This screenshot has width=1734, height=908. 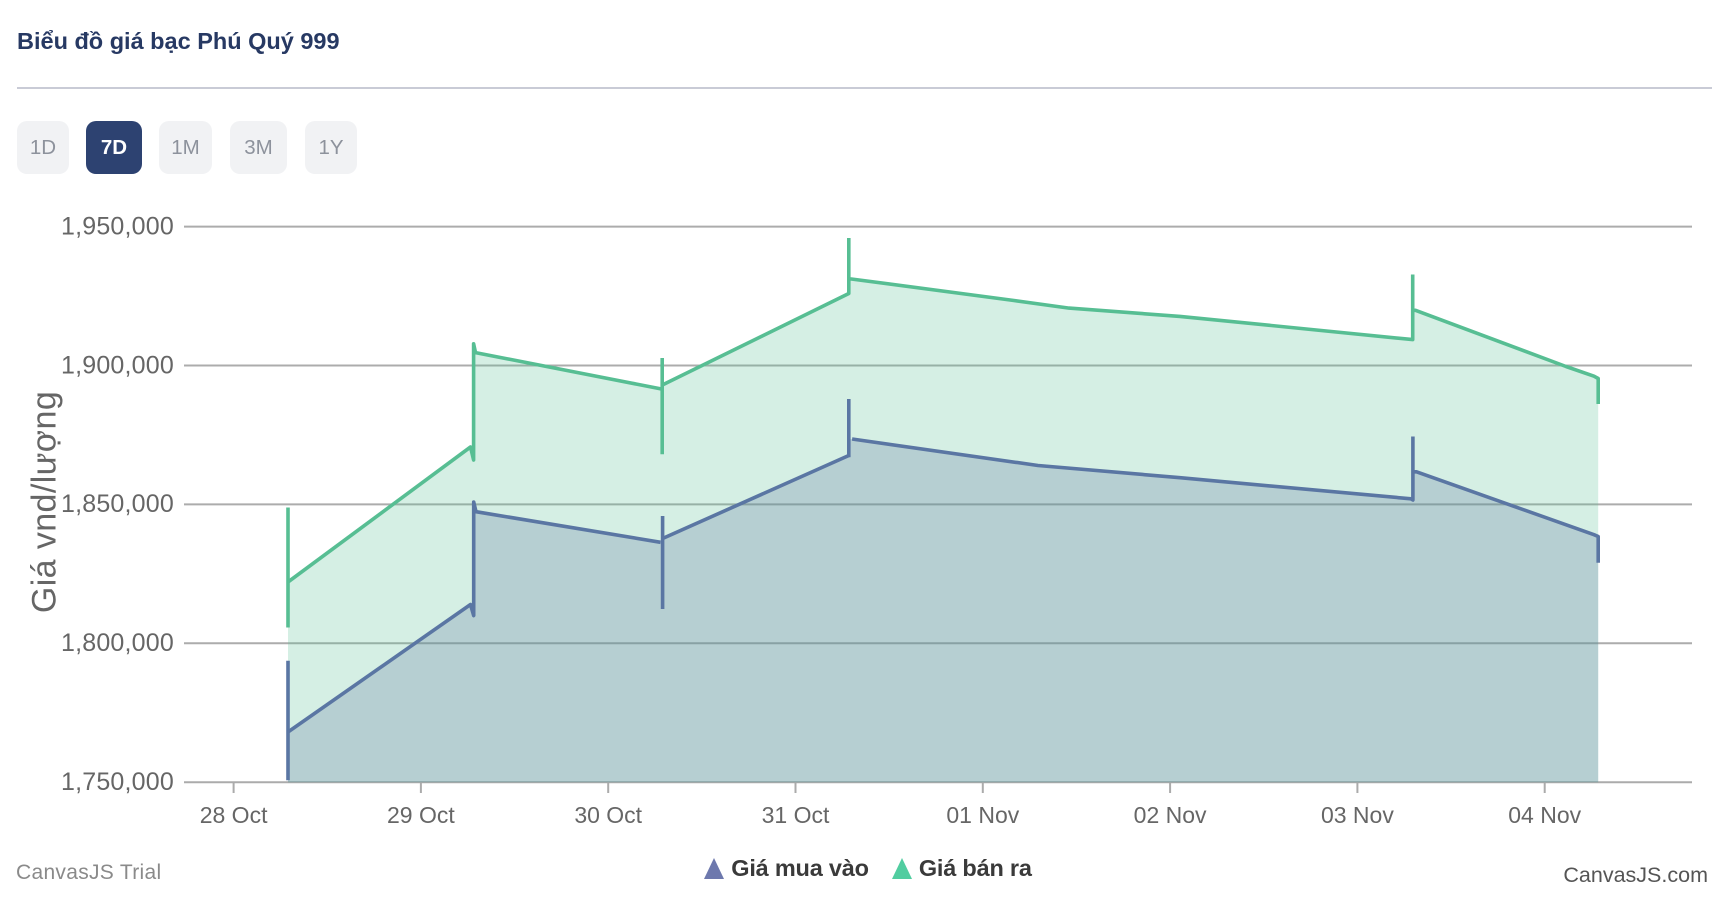 What do you see at coordinates (1170, 815) in the screenshot?
I see `svg-text: 02 Nov` at bounding box center [1170, 815].